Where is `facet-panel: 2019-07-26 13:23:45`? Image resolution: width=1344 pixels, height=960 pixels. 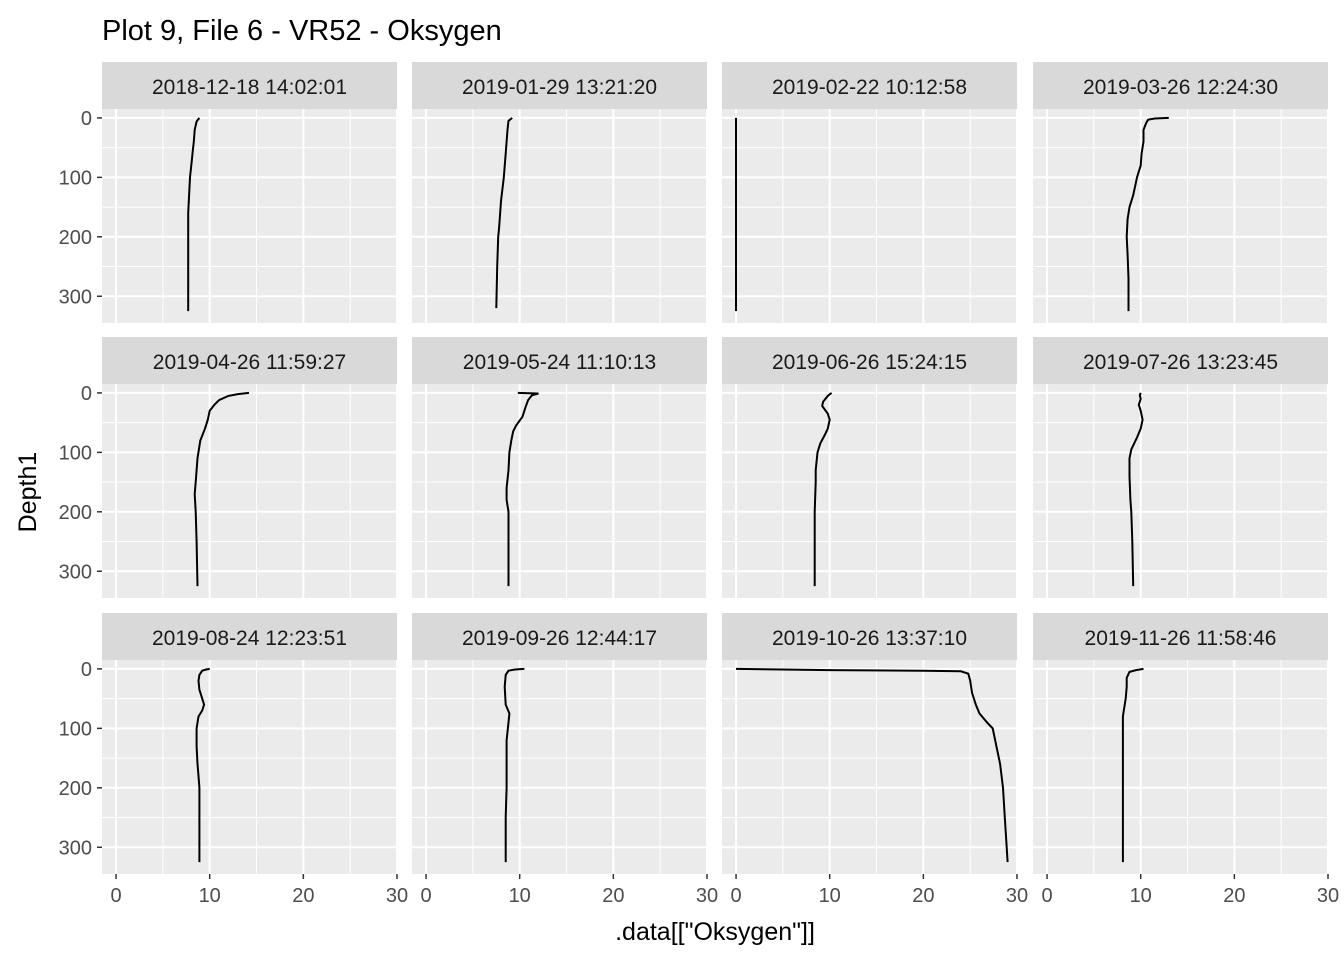
facet-panel: 2019-07-26 13:23:45 is located at coordinates (1181, 467).